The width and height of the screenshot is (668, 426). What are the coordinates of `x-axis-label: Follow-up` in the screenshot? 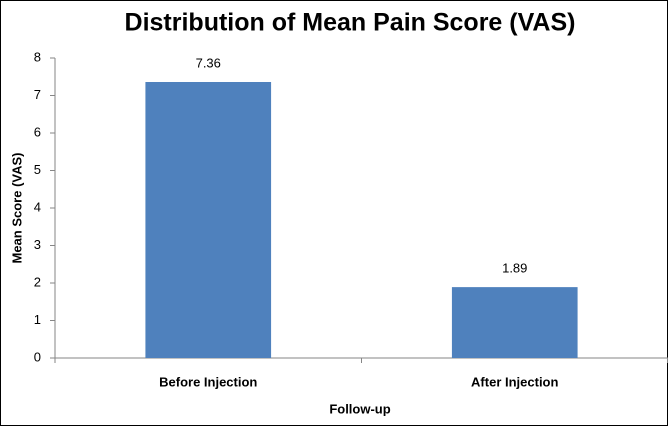 It's located at (359, 408).